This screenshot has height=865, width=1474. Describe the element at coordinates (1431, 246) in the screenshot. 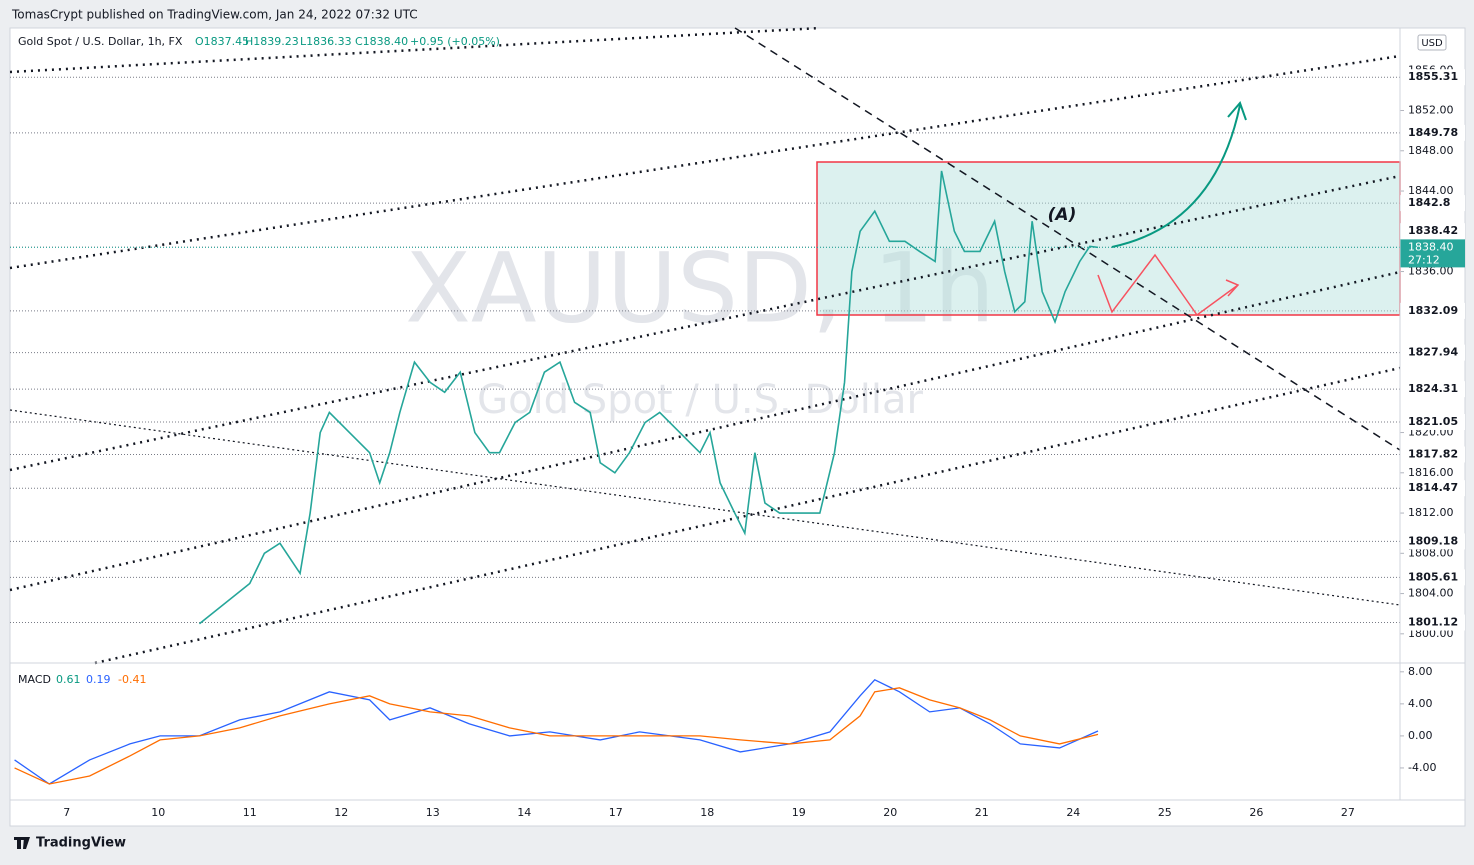

I see `last-price-label: 1838.40` at that location.